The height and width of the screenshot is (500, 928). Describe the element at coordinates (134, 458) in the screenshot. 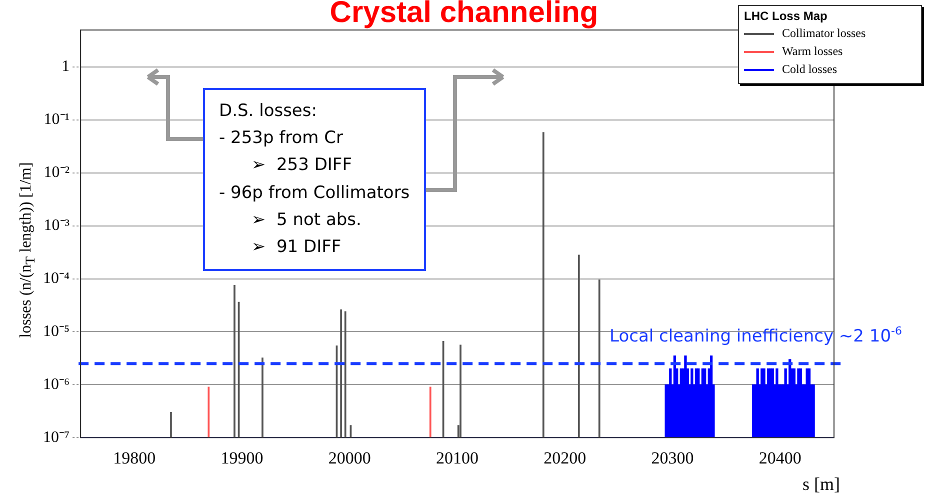

I see `x-tick-label: 19800` at that location.